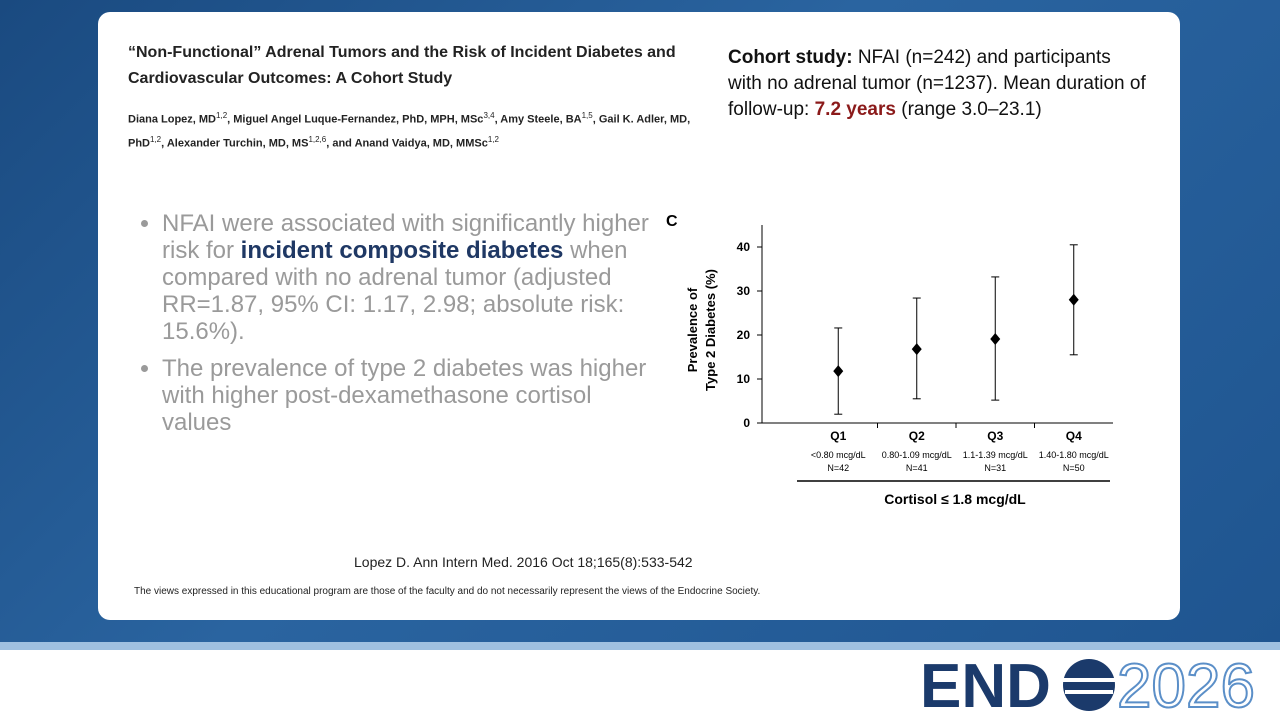 This screenshot has height=720, width=1280. I want to click on text-segment: 7.2 years, so click(855, 109).